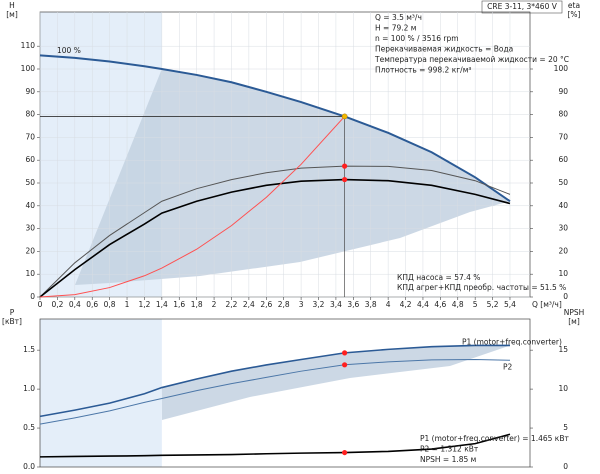 The image size is (600, 474). Describe the element at coordinates (69, 50) in the screenshot. I see `curve-label: 100 %` at that location.